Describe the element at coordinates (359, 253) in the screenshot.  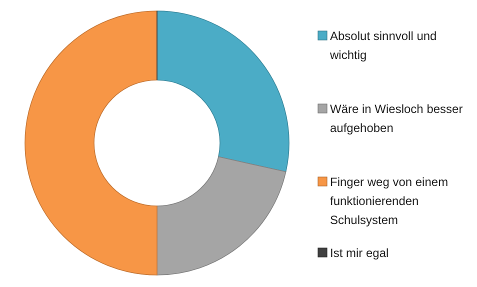
I see `legend-label: Ist mir egal` at that location.